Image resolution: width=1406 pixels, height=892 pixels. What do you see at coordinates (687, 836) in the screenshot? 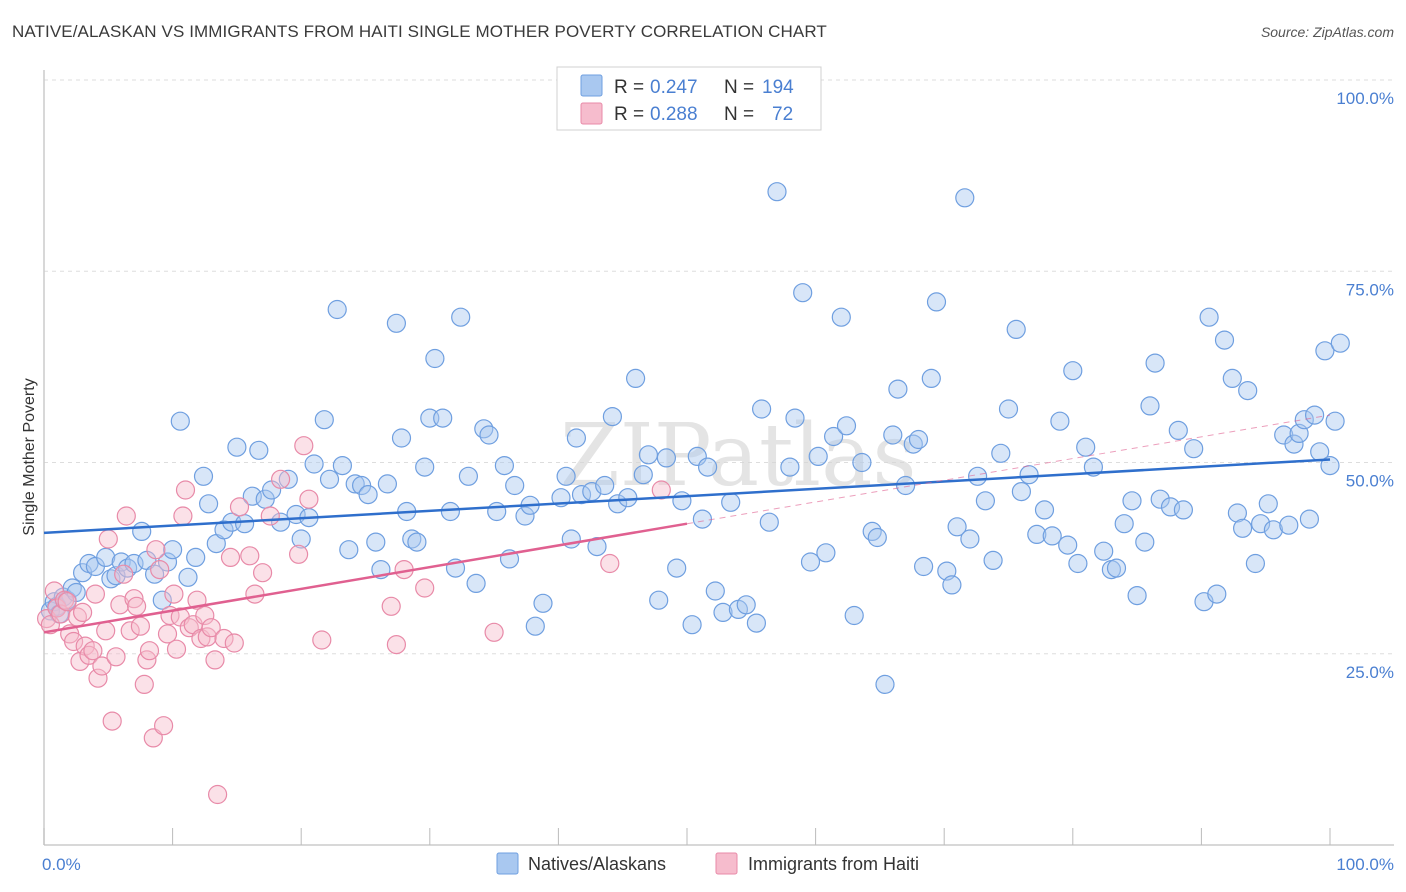
I see `x-axis-ticks` at bounding box center [687, 836].